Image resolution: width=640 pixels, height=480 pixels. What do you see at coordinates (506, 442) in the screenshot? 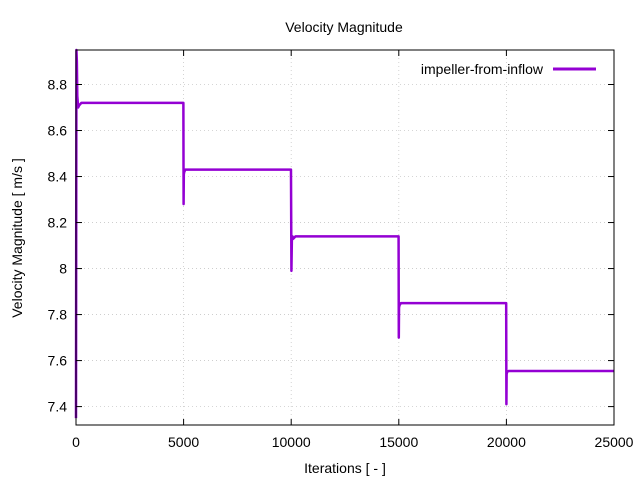
I see `x-tick-label: 20000` at bounding box center [506, 442].